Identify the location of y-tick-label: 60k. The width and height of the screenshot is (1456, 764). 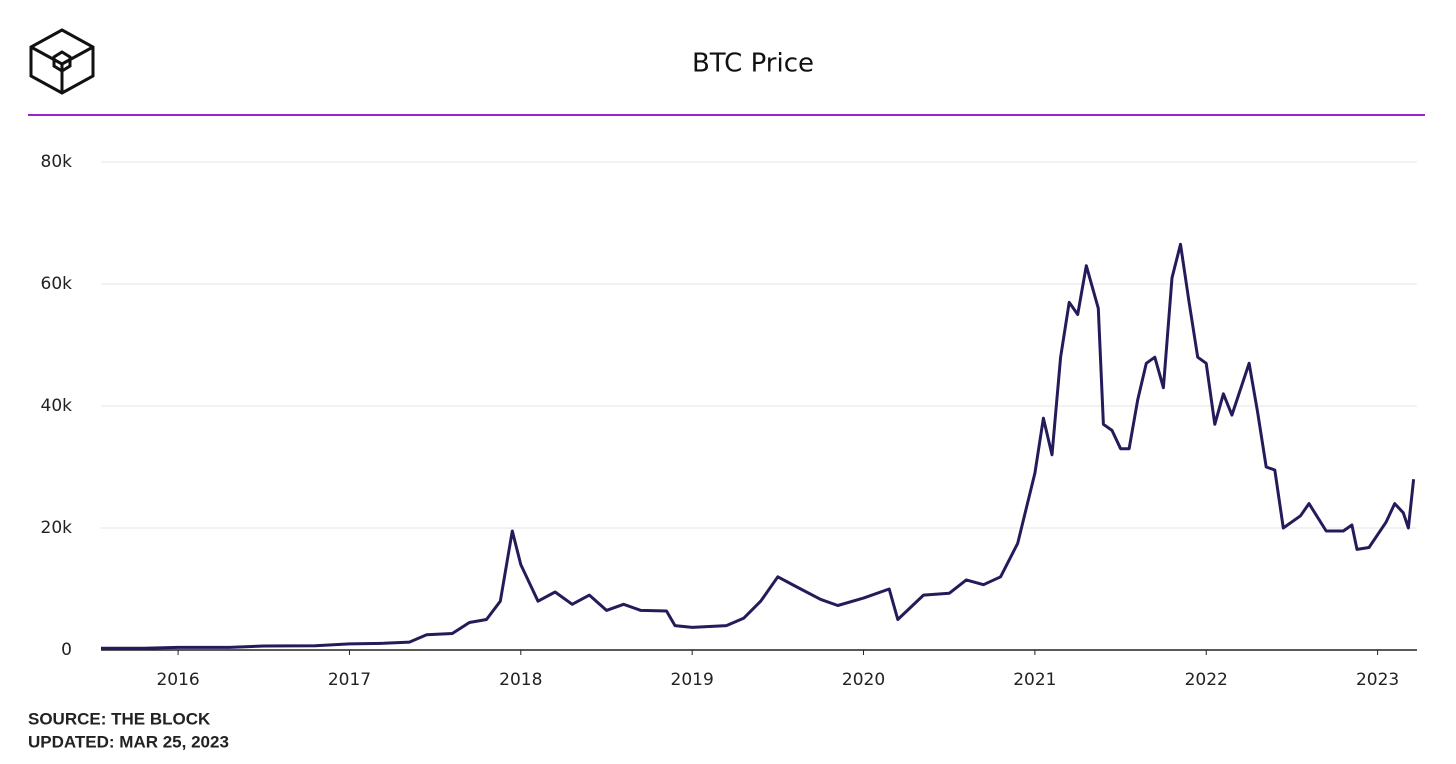
(57, 284).